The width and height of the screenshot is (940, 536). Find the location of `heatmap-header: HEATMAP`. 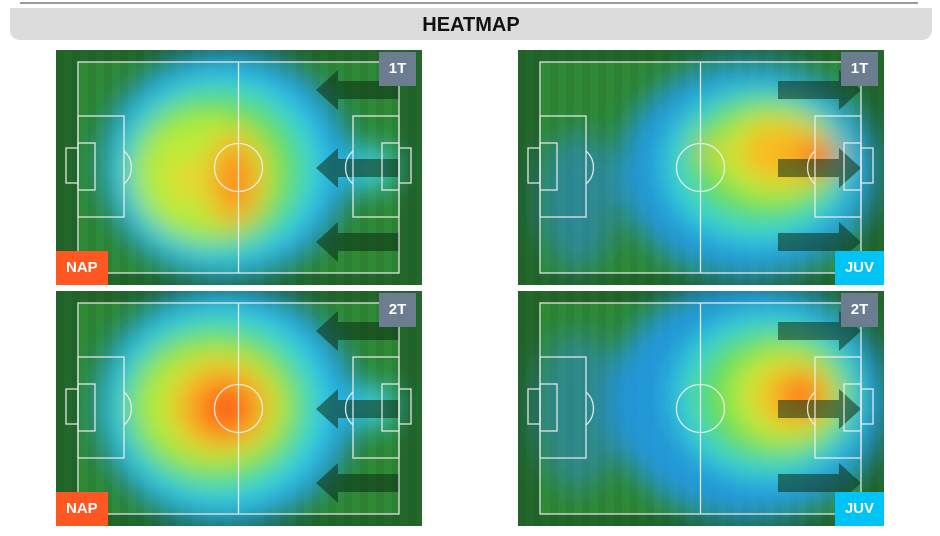

heatmap-header: HEATMAP is located at coordinates (471, 24).